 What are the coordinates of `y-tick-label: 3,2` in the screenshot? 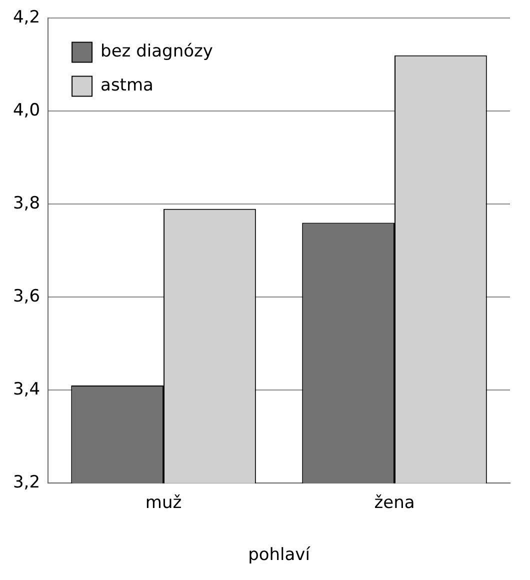 It's located at (26, 482).